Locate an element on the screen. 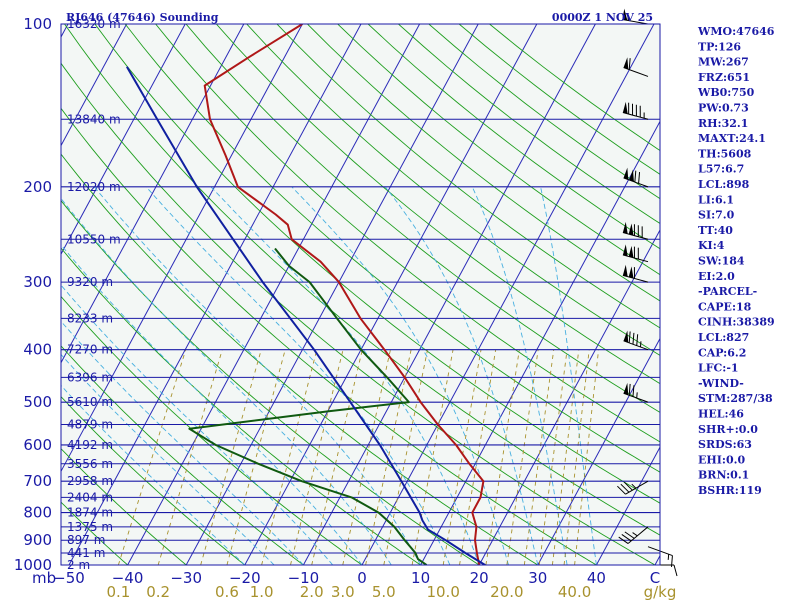 The width and height of the screenshot is (800, 600). index-value: L57:6.7 is located at coordinates (721, 169).